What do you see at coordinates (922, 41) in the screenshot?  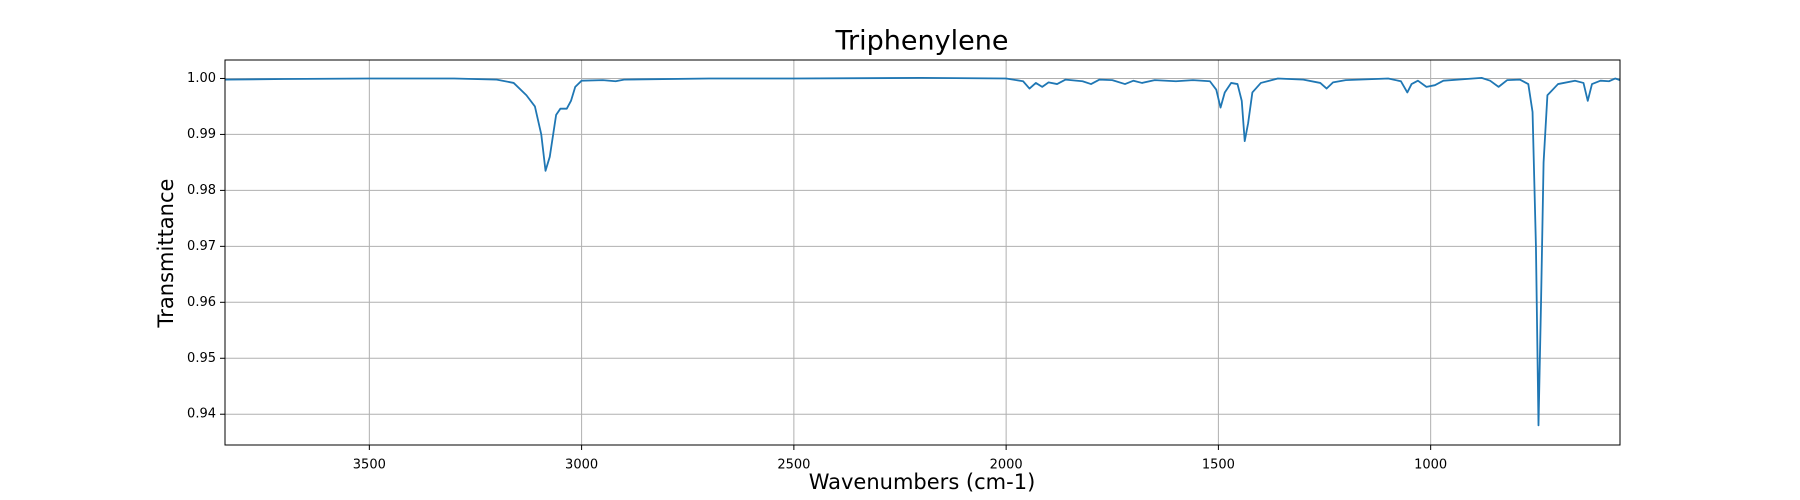 I see `chart-title: Triphenylene` at bounding box center [922, 41].